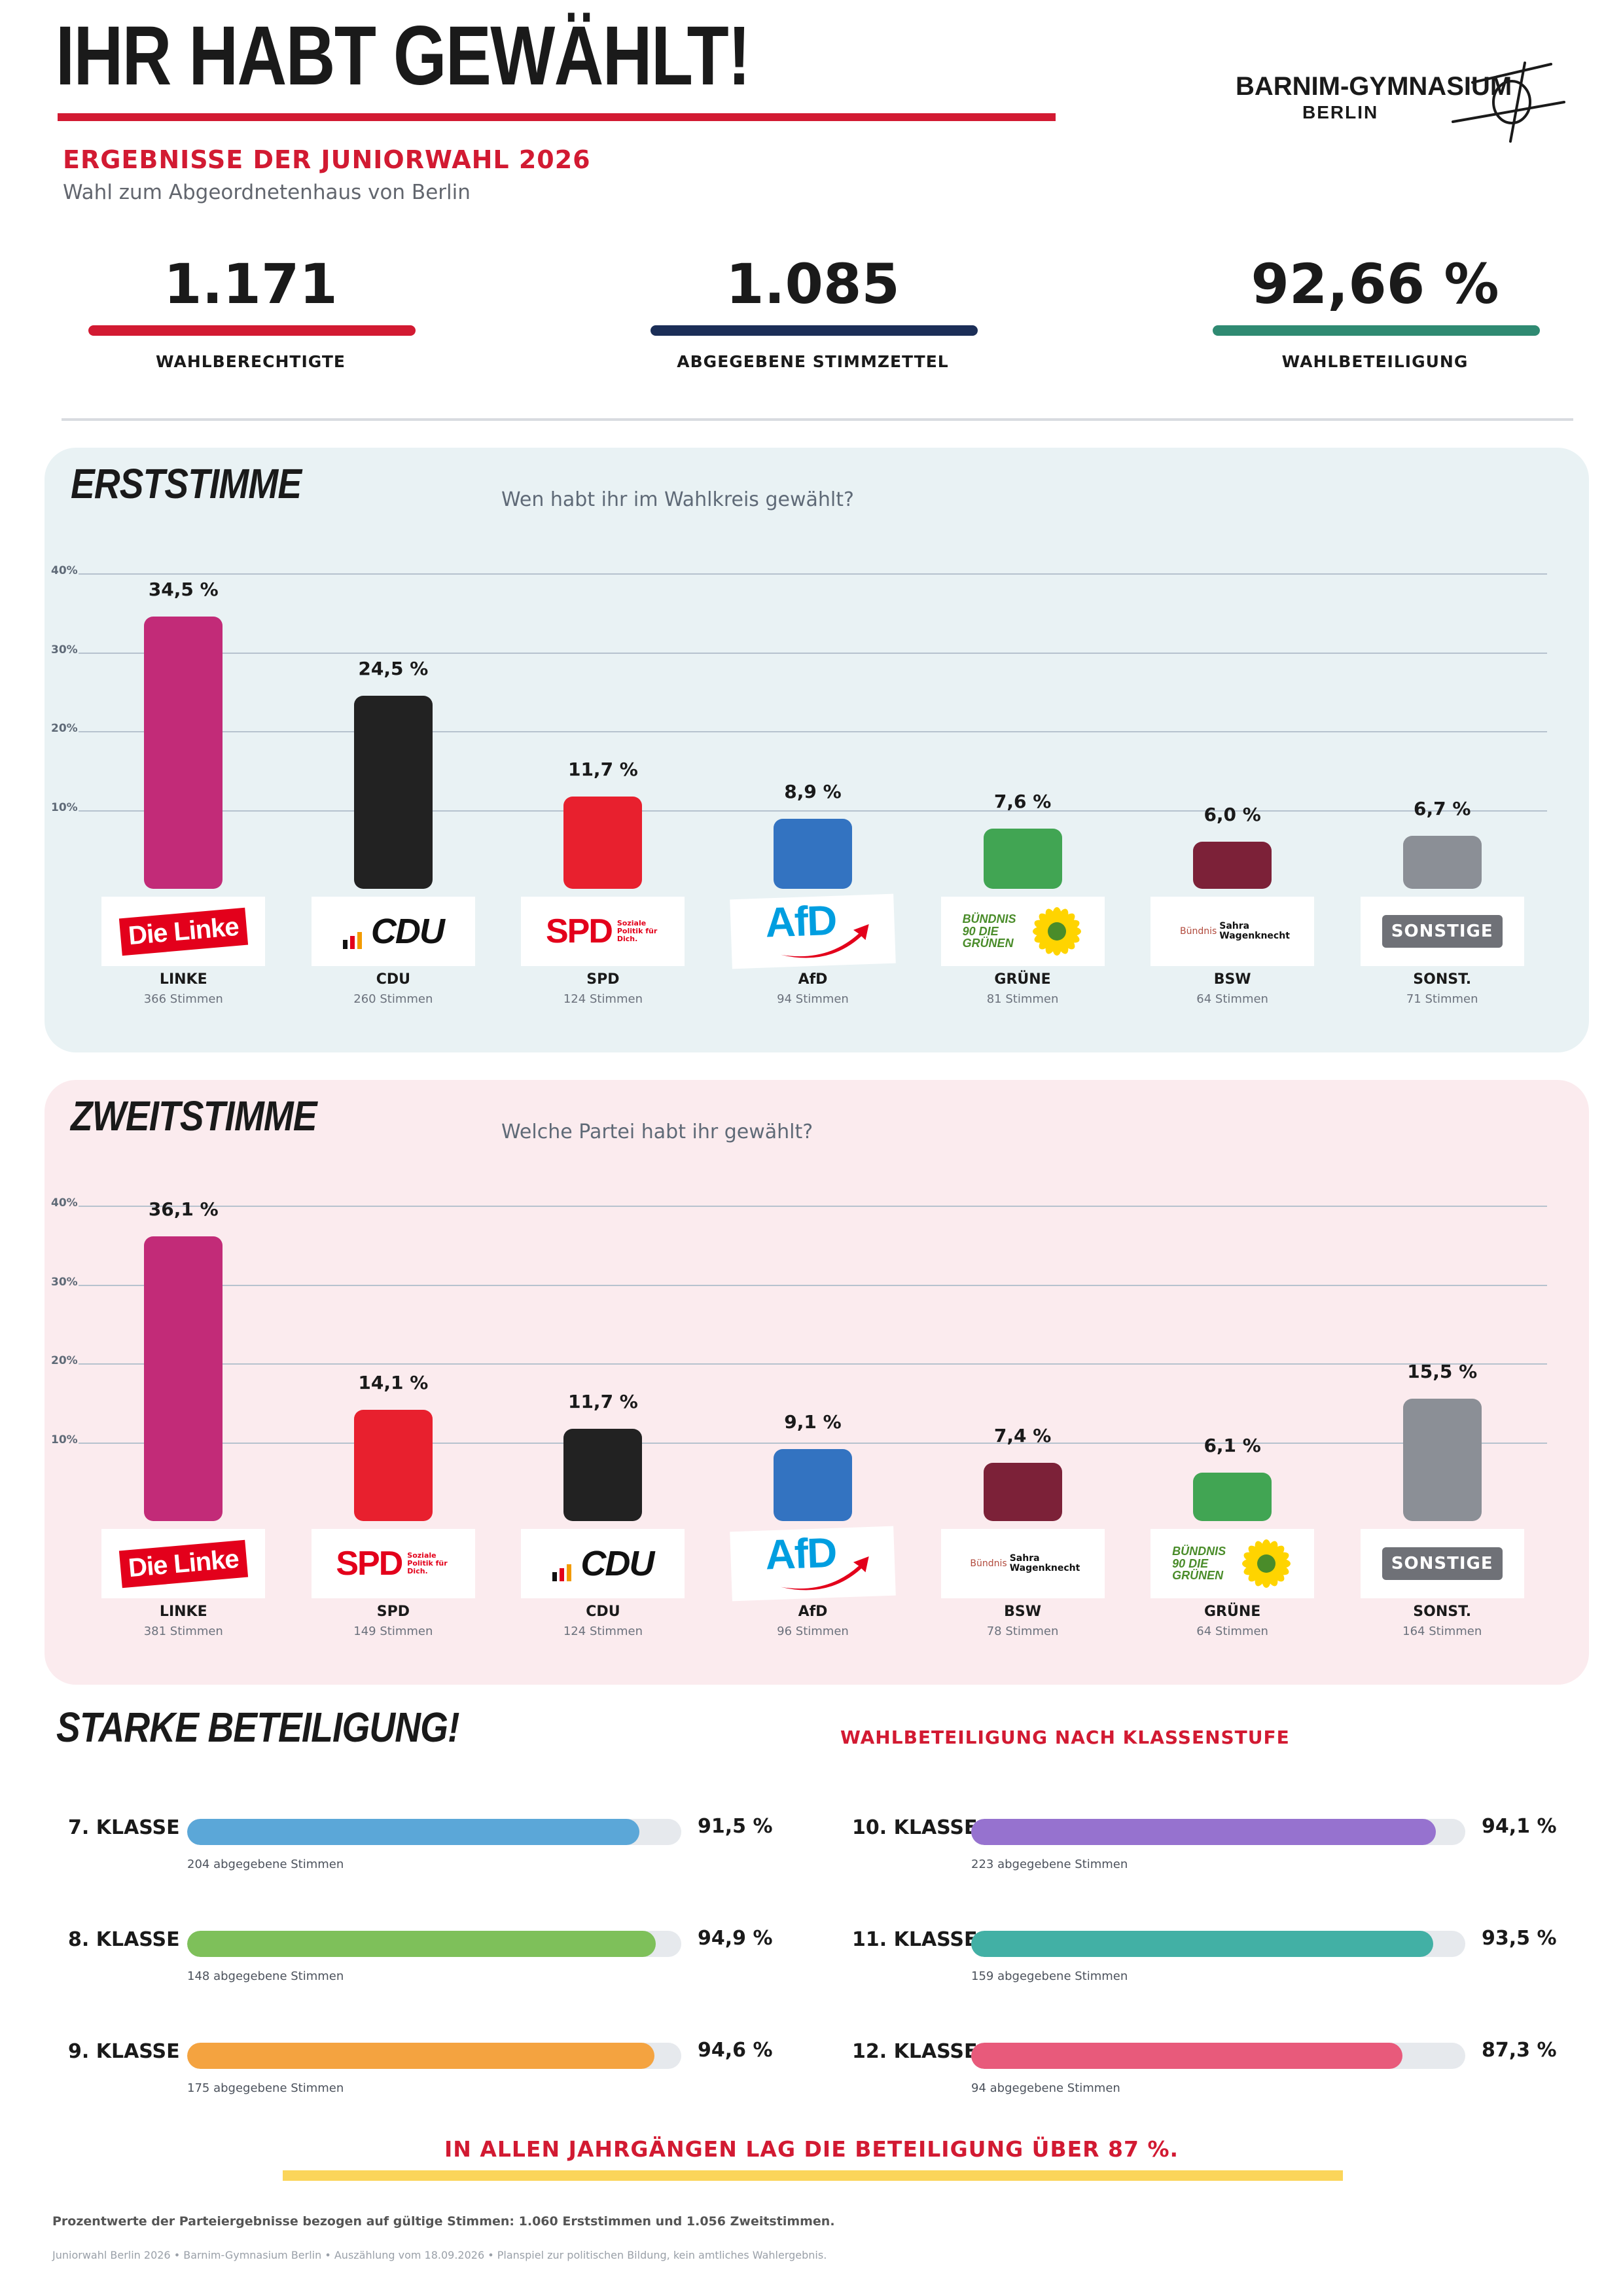 The width and height of the screenshot is (1623, 2296). Describe the element at coordinates (813, 2175) in the screenshot. I see `callout-underline` at that location.